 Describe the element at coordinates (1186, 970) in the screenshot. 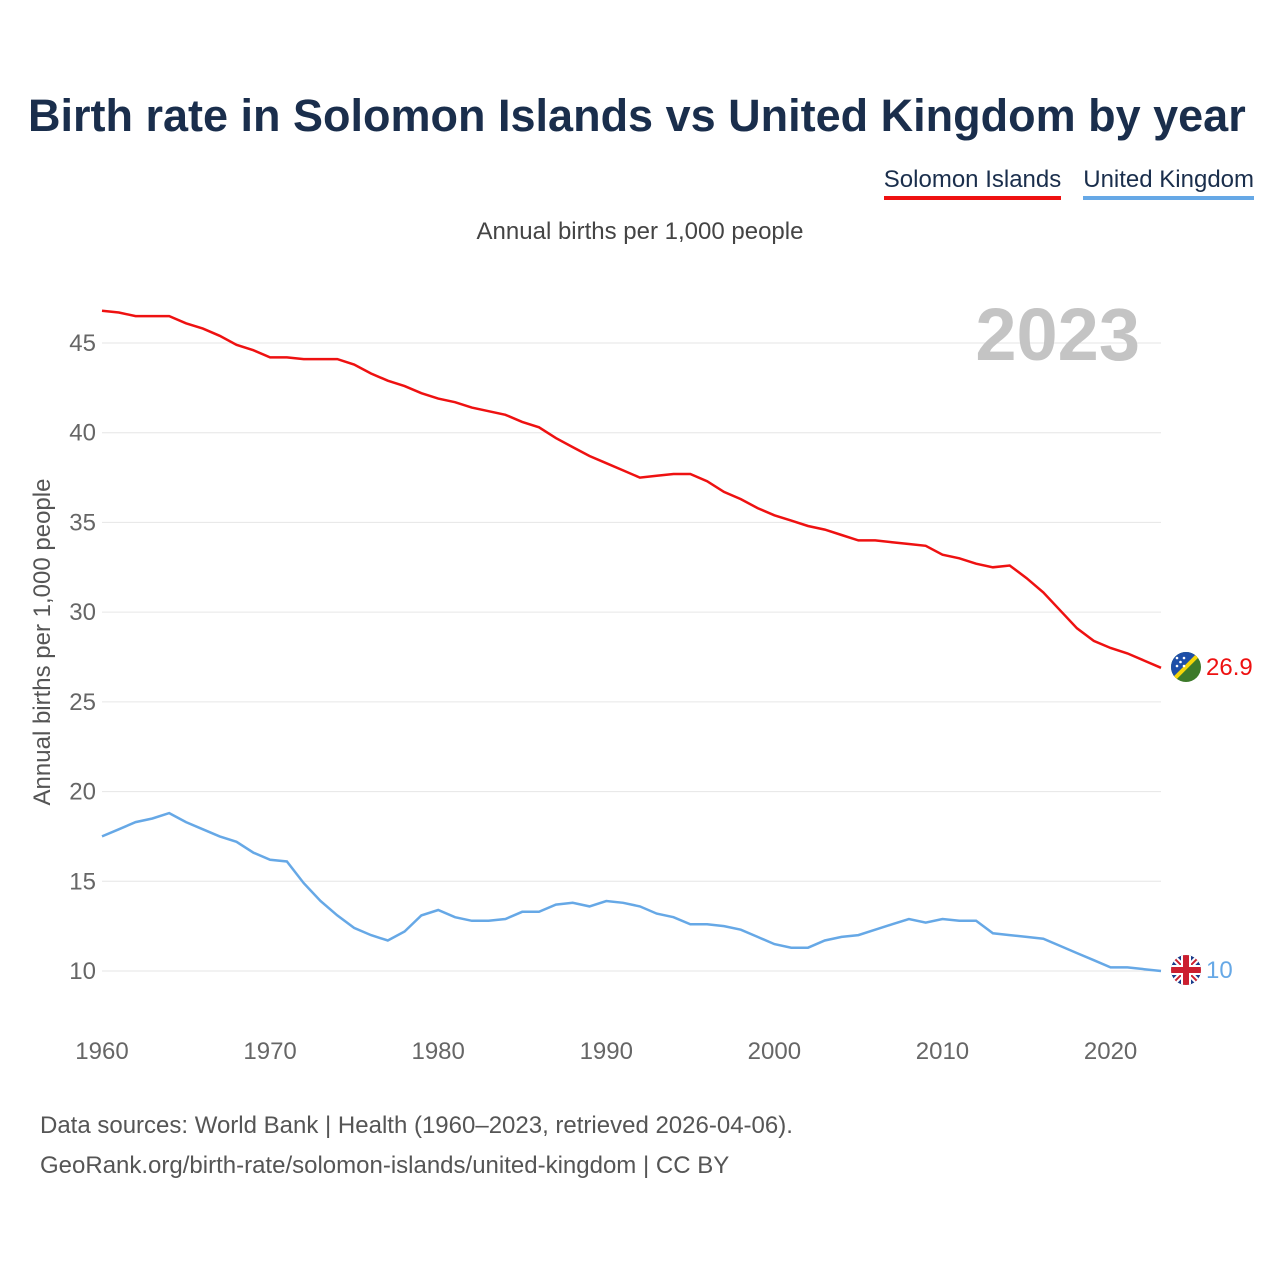

I see `united-kingdom-flag-icon` at that location.